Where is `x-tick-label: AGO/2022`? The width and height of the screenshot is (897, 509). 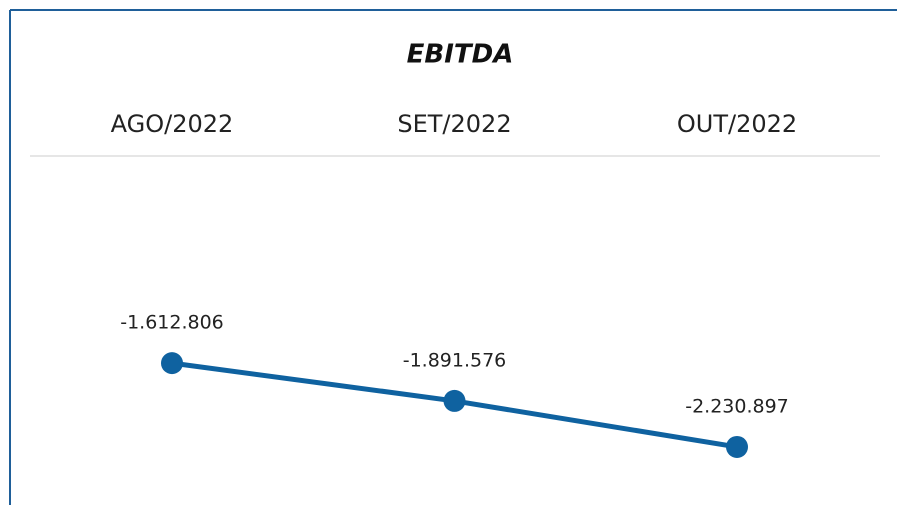 x-tick-label: AGO/2022 is located at coordinates (172, 124).